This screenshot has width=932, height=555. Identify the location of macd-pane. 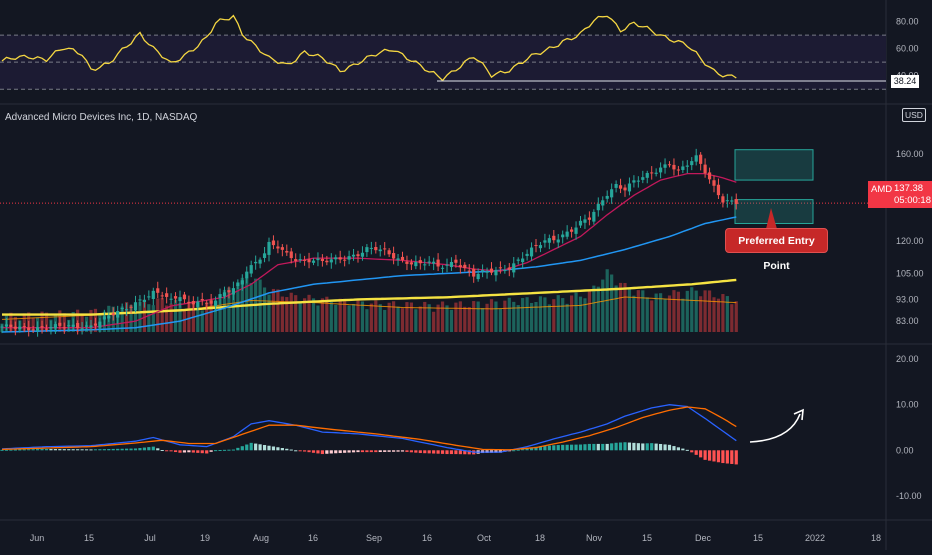
(402, 434).